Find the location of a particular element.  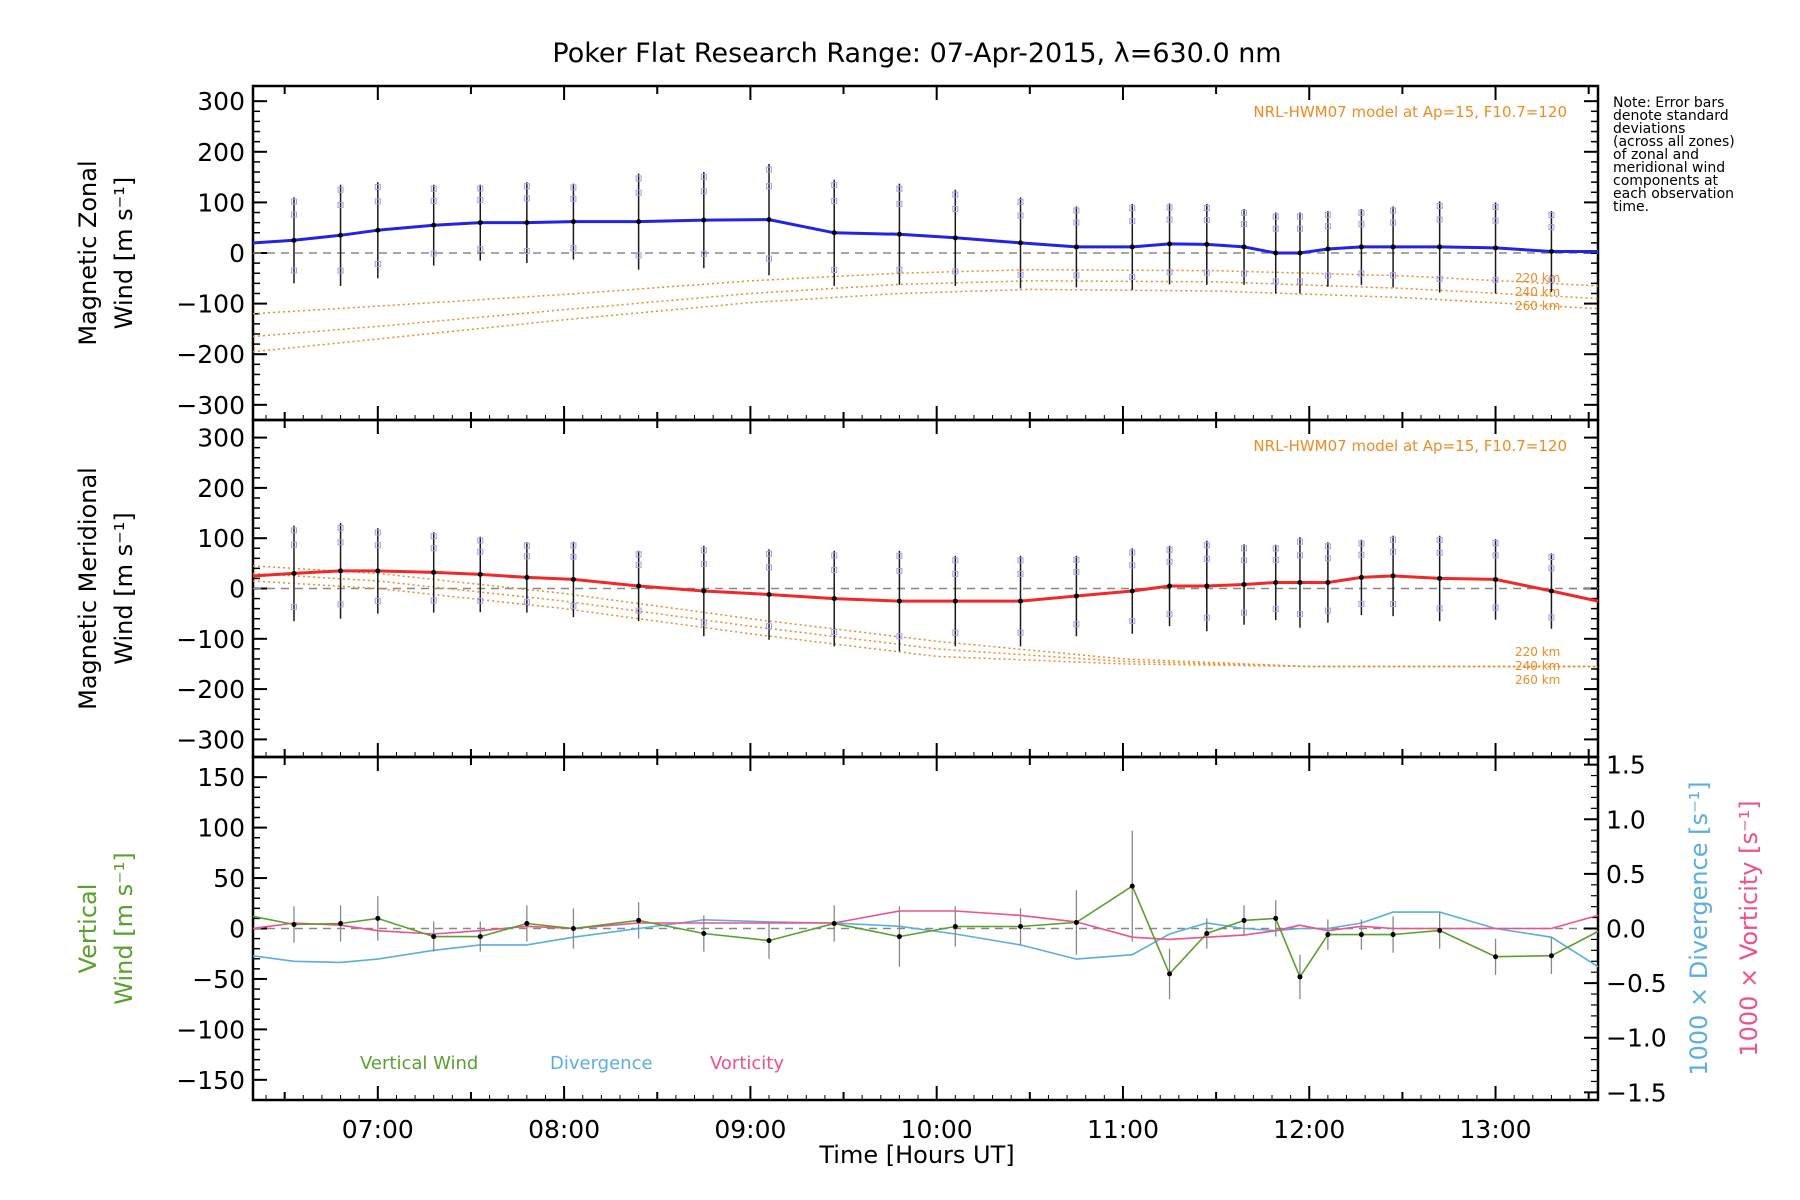

model-curve-240km is located at coordinates (925, 309).